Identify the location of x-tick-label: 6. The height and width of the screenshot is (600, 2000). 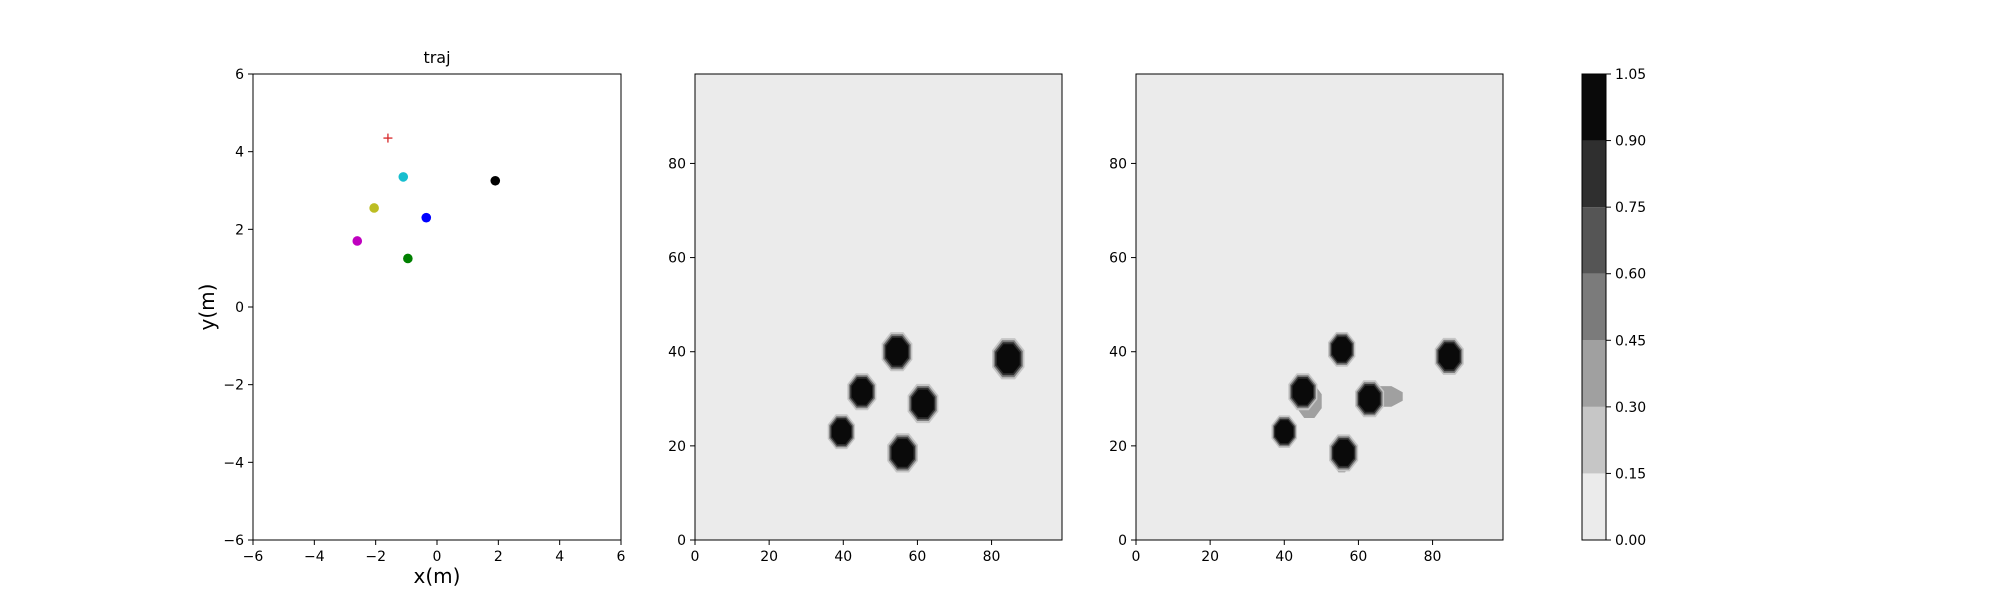
(621, 557).